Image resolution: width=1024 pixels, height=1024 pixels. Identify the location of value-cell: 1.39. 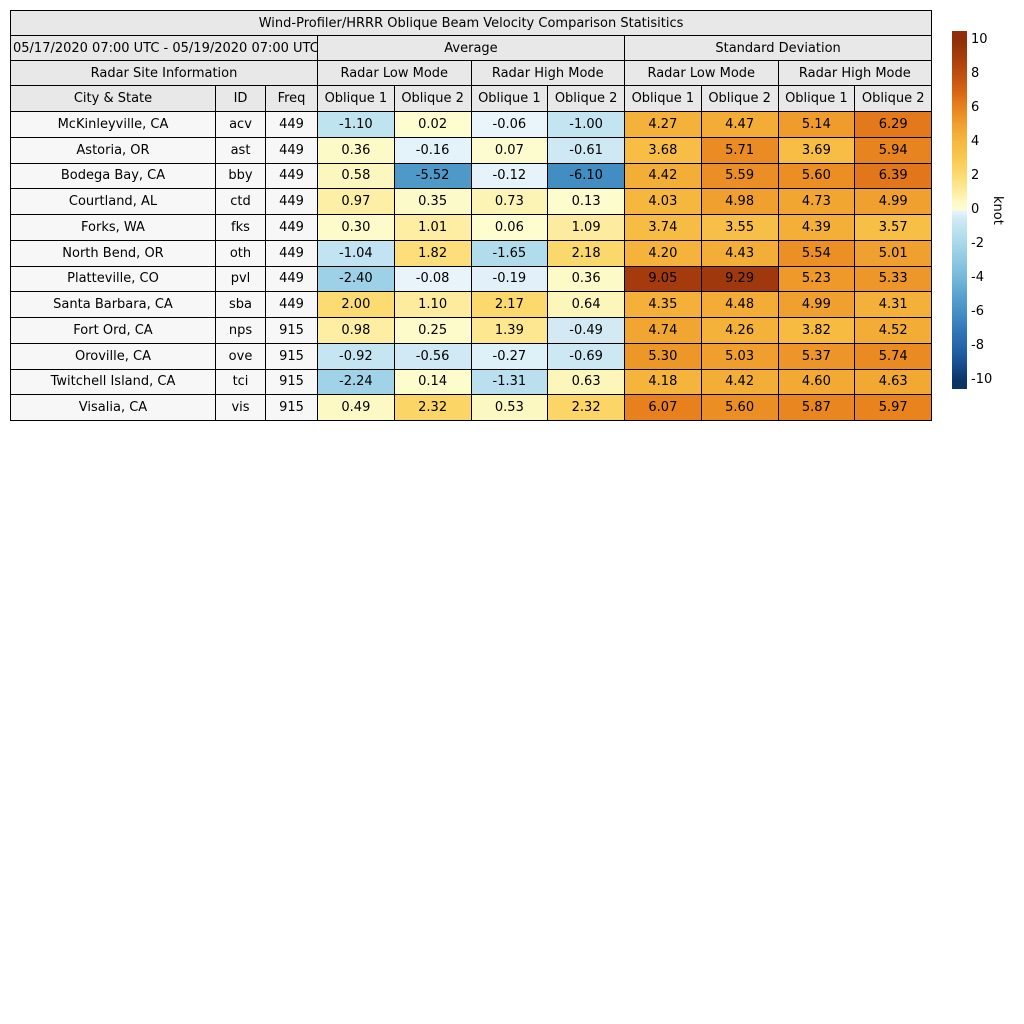
(509, 330).